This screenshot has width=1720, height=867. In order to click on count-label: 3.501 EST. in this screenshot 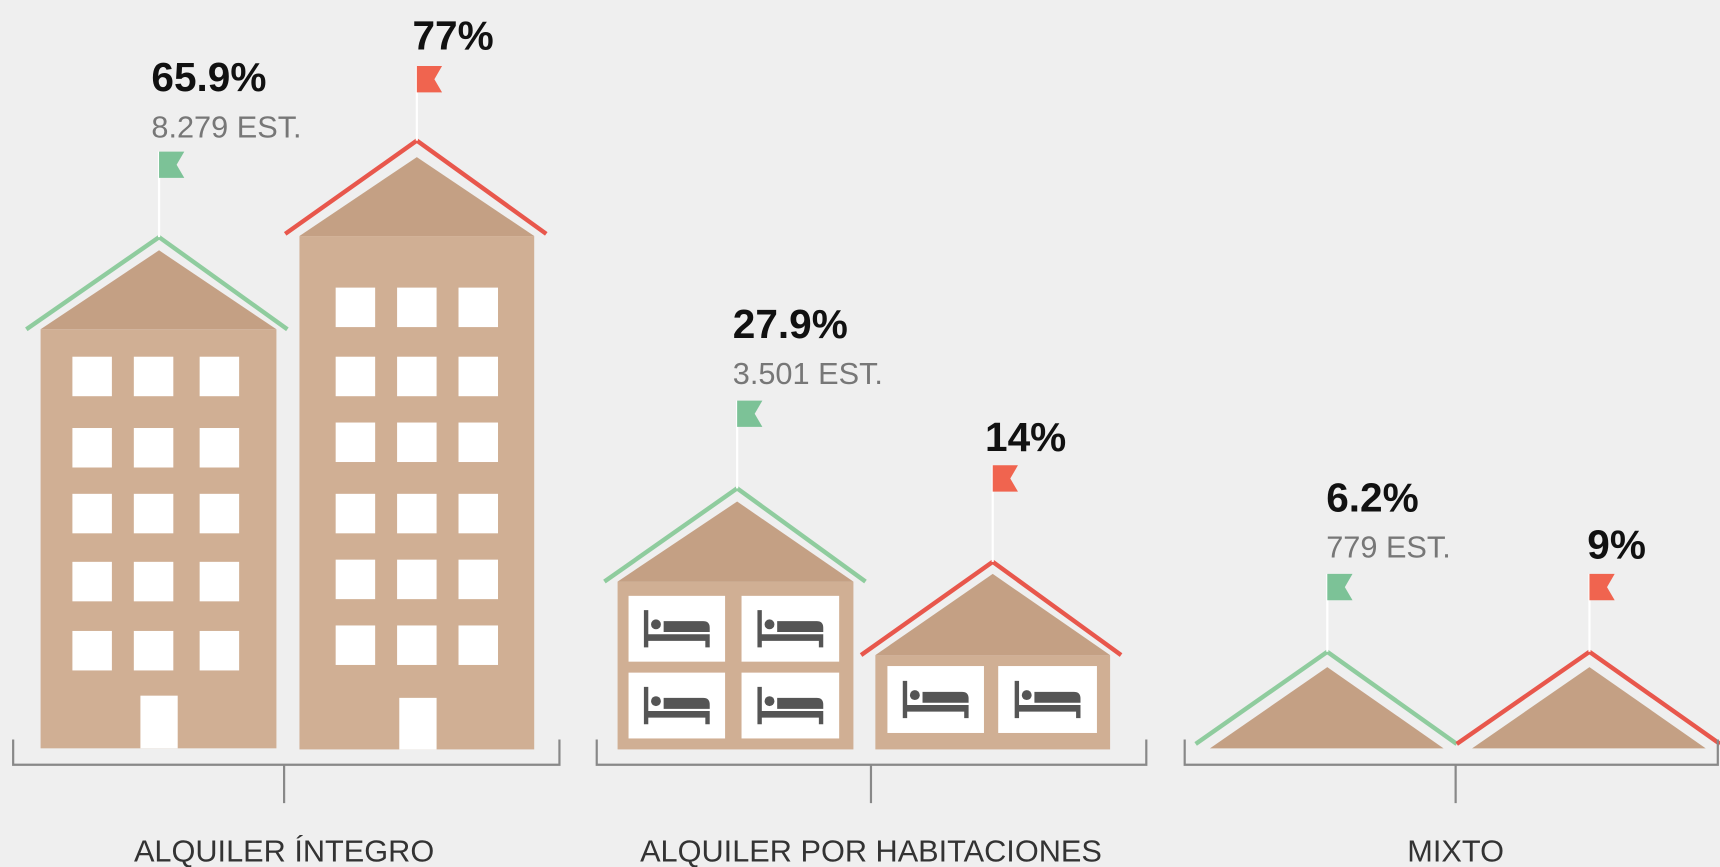, I will do `click(808, 373)`.